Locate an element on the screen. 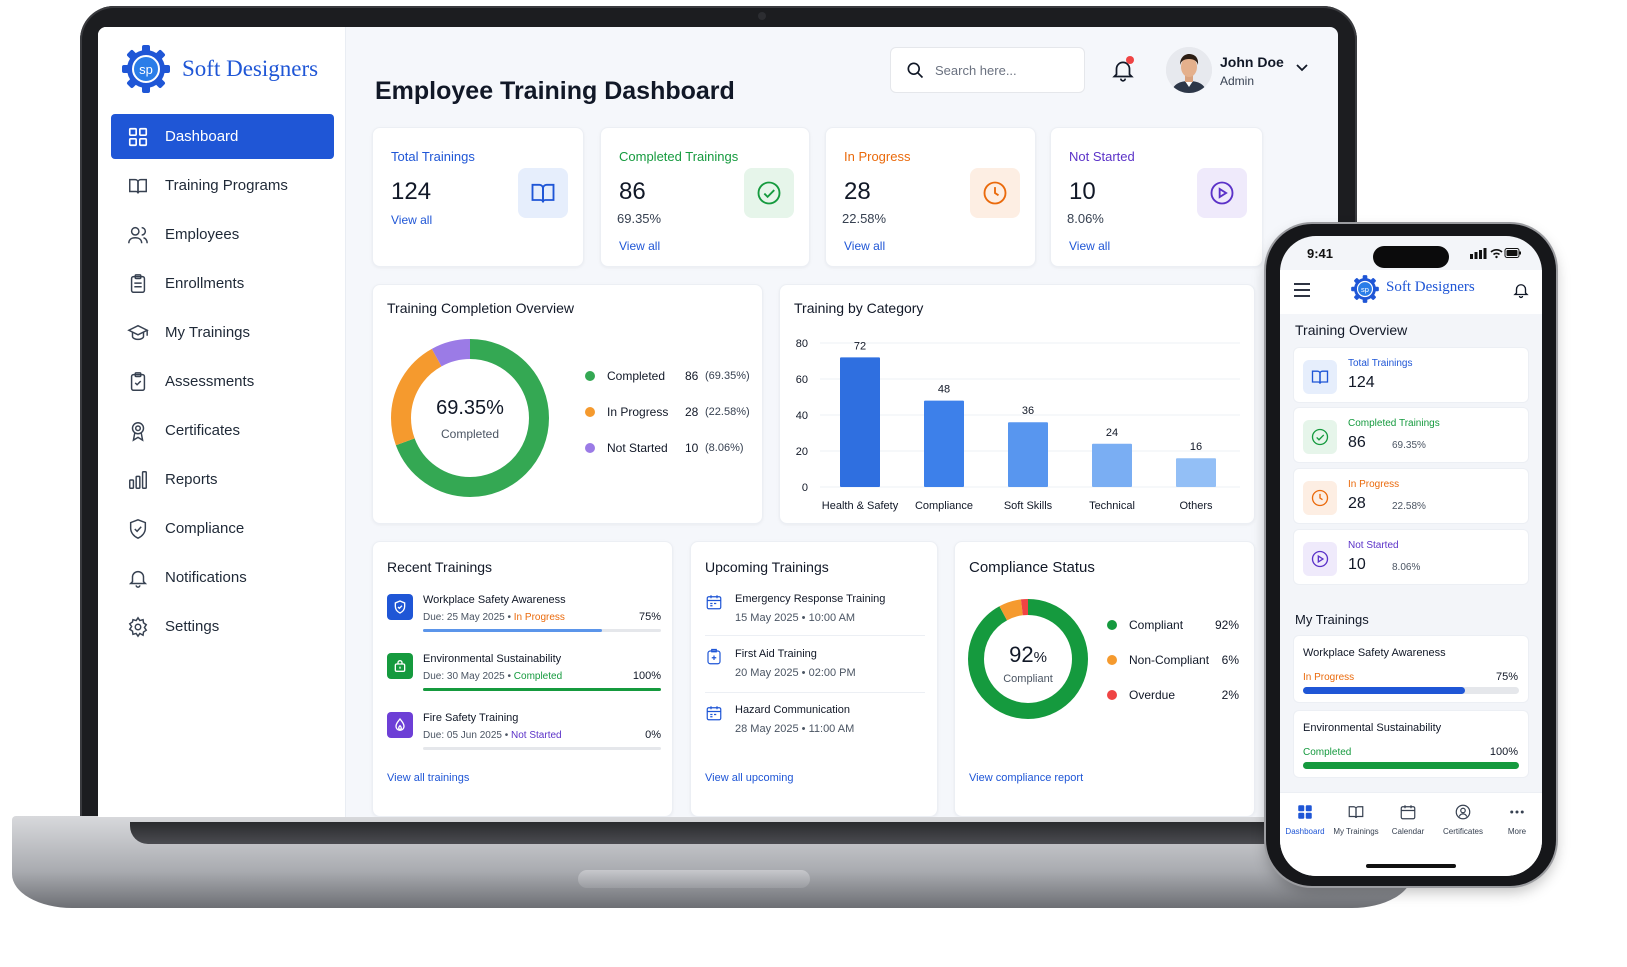  search-box is located at coordinates (987, 70).